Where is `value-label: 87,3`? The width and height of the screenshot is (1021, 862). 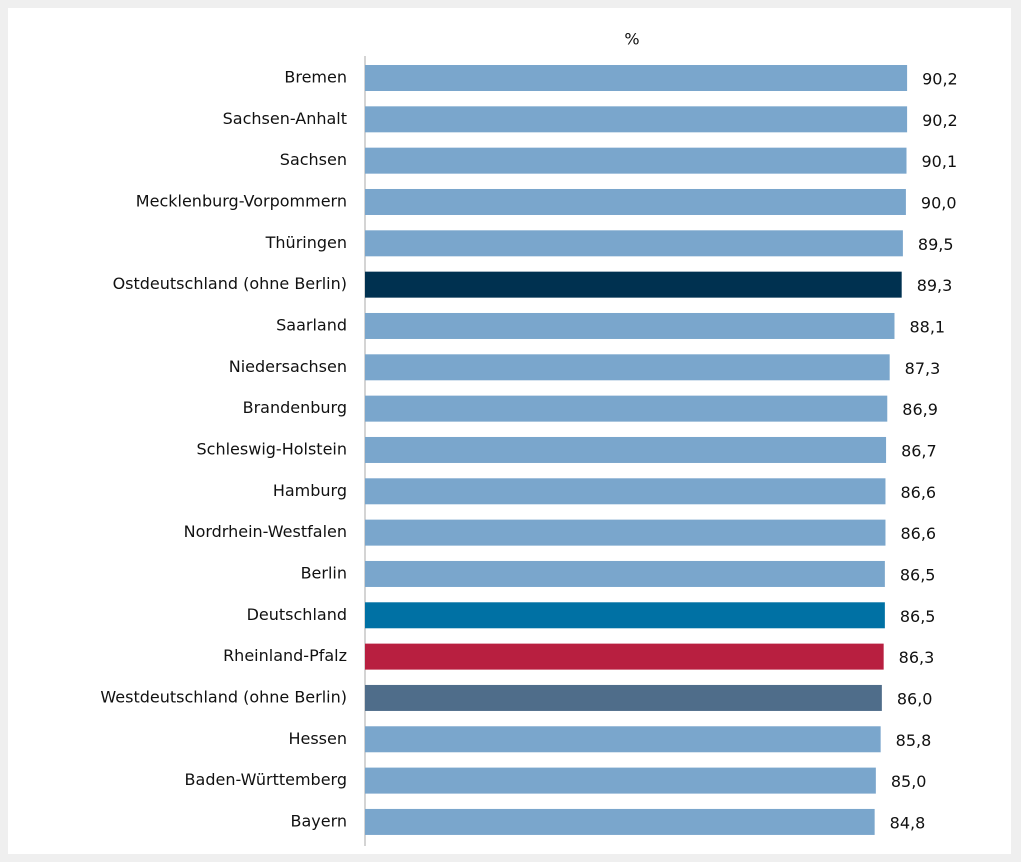 value-label: 87,3 is located at coordinates (923, 368).